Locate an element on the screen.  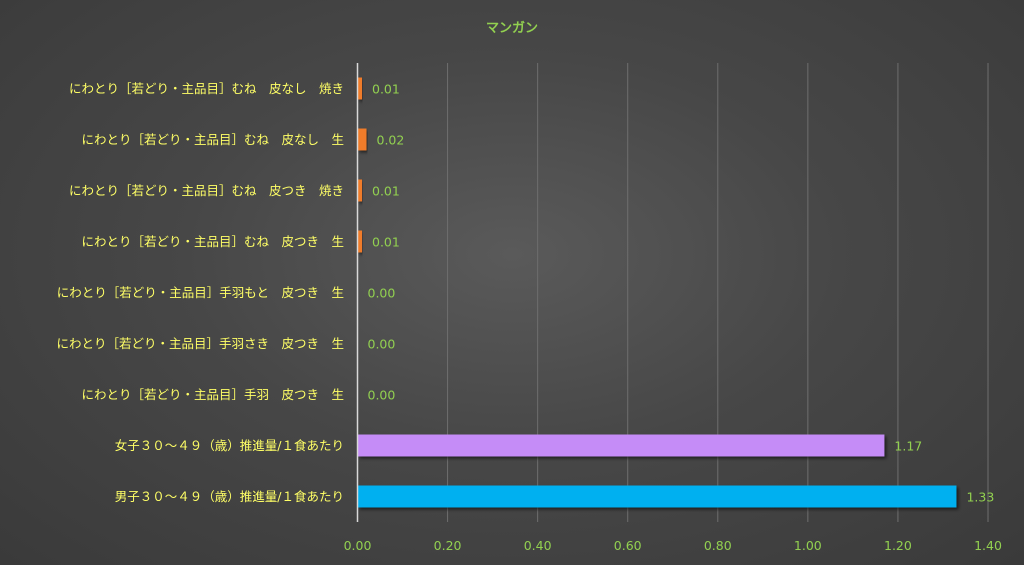
category-label: にわとり［若どり・主品目］手羽 皮つき 生 is located at coordinates (212, 394).